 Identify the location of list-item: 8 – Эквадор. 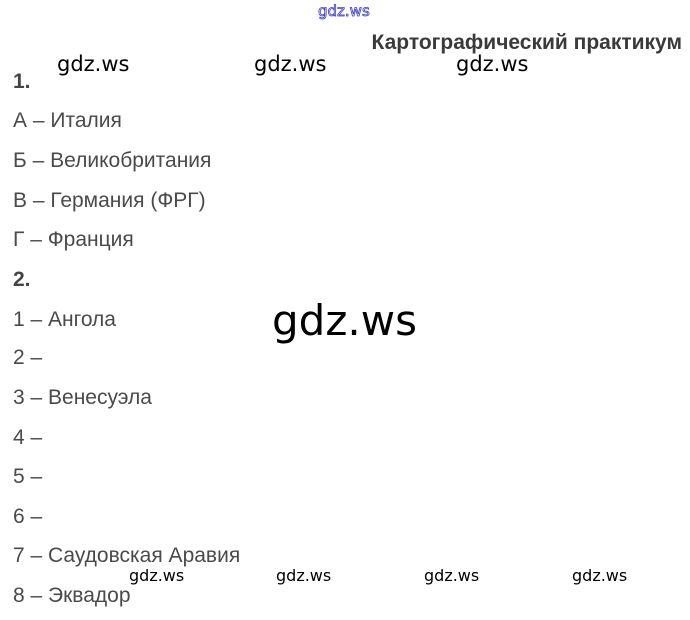
(72, 595).